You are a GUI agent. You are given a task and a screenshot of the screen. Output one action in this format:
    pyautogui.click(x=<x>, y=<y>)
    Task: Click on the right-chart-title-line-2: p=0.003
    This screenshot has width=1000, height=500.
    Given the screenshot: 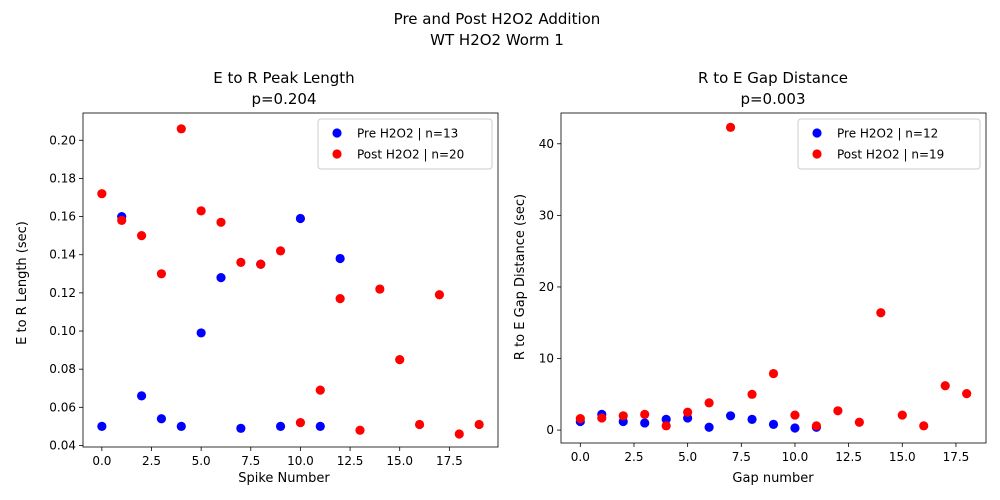 What is the action you would take?
    pyautogui.click(x=772, y=99)
    